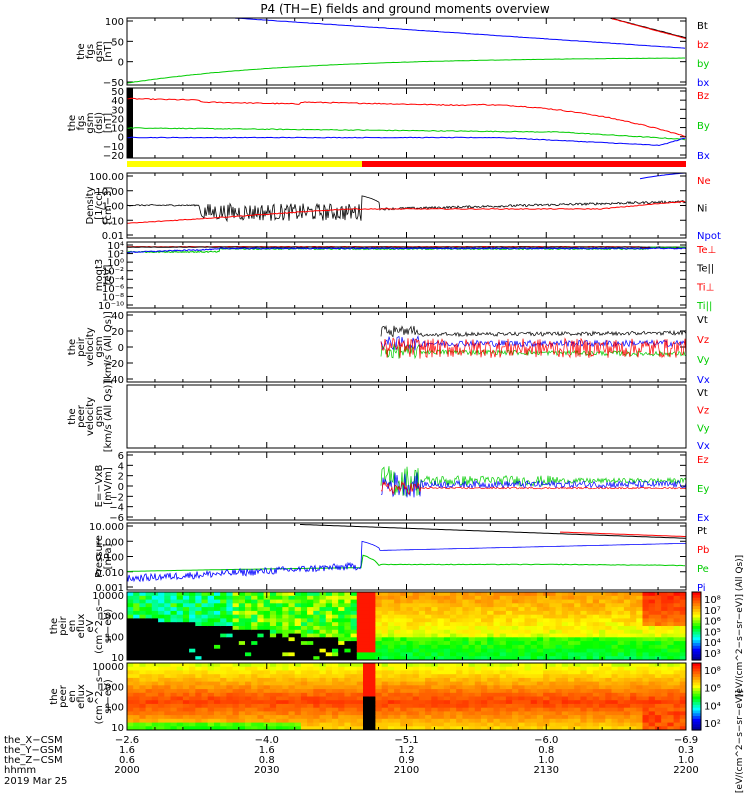 This screenshot has height=800, width=750. What do you see at coordinates (121, 456) in the screenshot?
I see `y-tick-label: 6` at bounding box center [121, 456].